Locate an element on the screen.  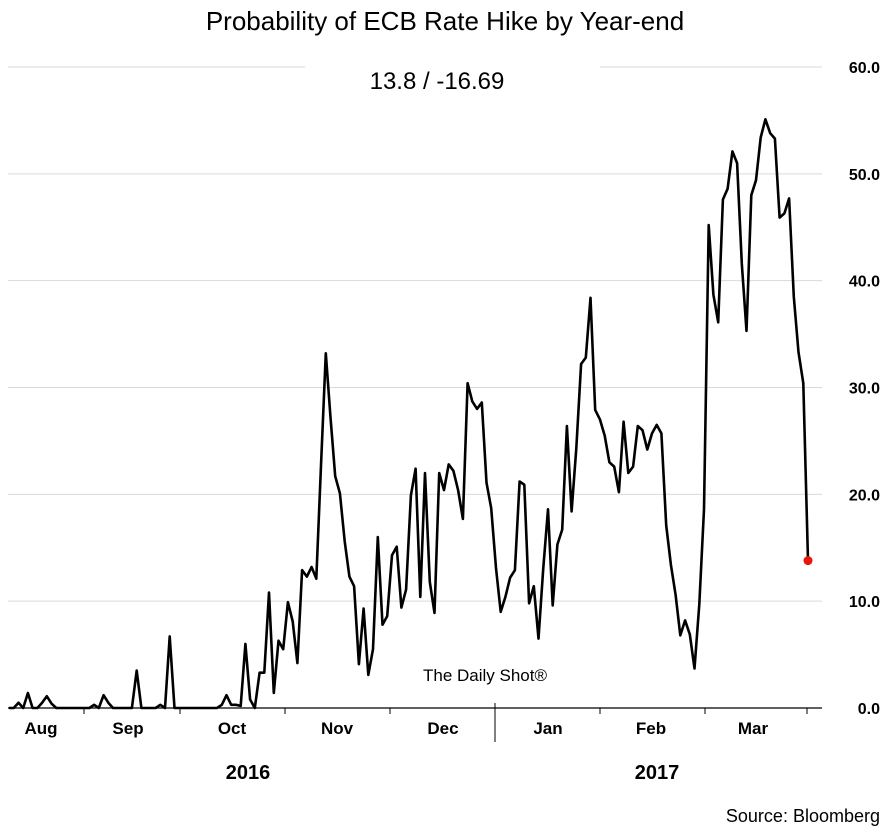
y-tick-label: 60.0 is located at coordinates (864, 68).